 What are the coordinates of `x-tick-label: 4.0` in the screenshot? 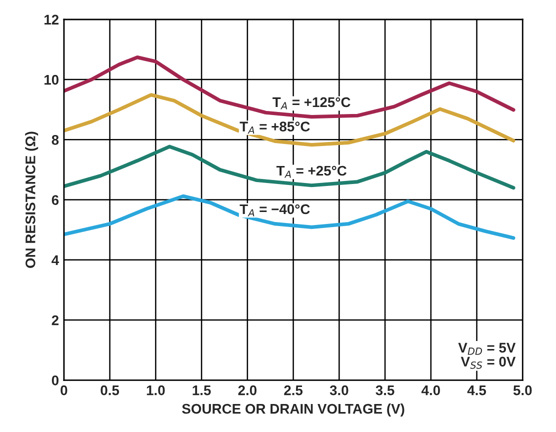 It's located at (430, 390).